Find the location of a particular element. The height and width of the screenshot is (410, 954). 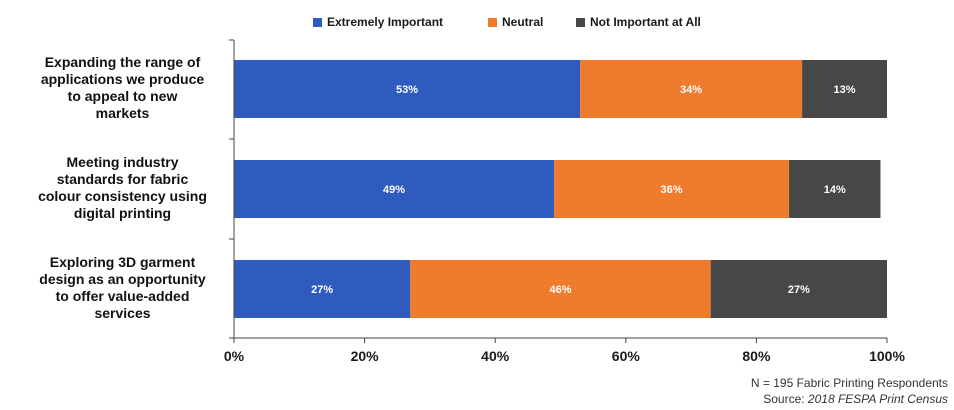

footnote-respondents: N = 195 Fabric Printing Respondents is located at coordinates (849, 383).